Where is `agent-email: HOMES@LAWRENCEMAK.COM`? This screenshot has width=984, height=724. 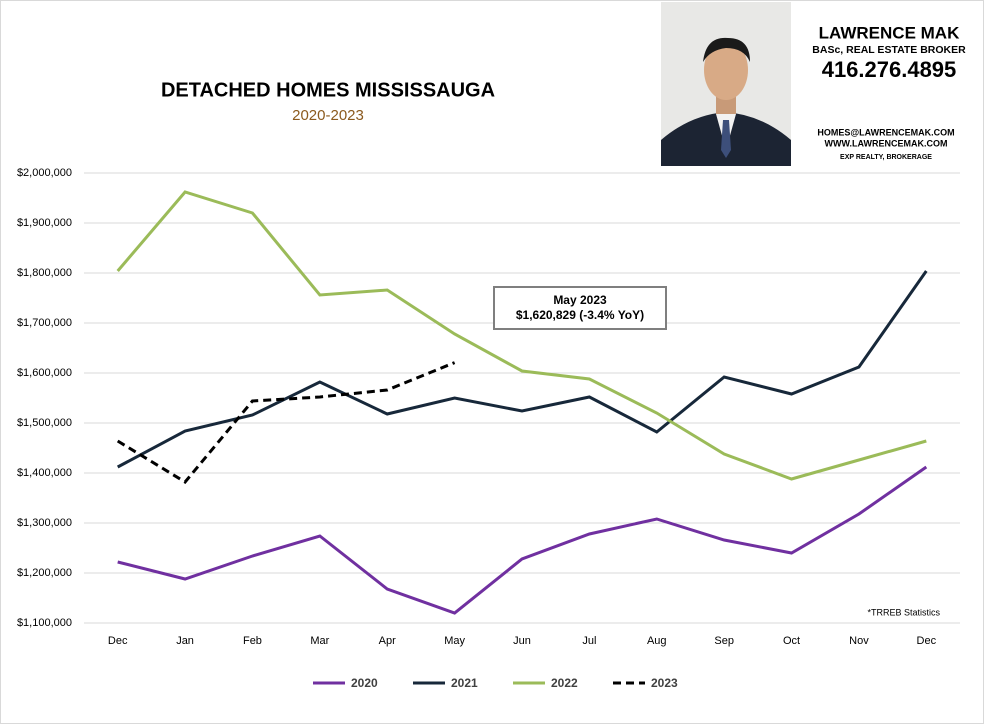 agent-email: HOMES@LAWRENCEMAK.COM is located at coordinates (885, 132).